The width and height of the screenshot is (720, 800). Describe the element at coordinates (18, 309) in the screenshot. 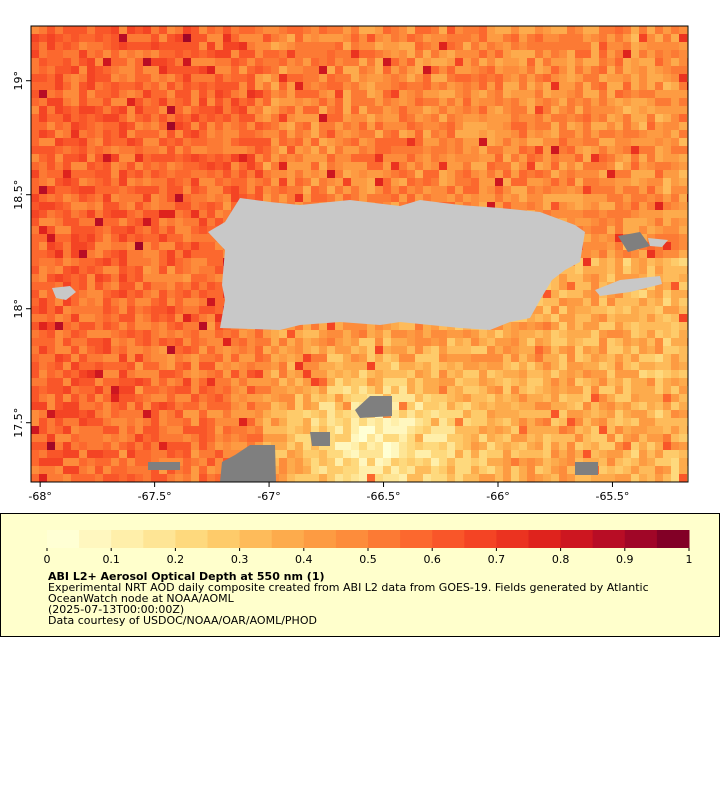

I see `y-tick-label: 18°` at that location.